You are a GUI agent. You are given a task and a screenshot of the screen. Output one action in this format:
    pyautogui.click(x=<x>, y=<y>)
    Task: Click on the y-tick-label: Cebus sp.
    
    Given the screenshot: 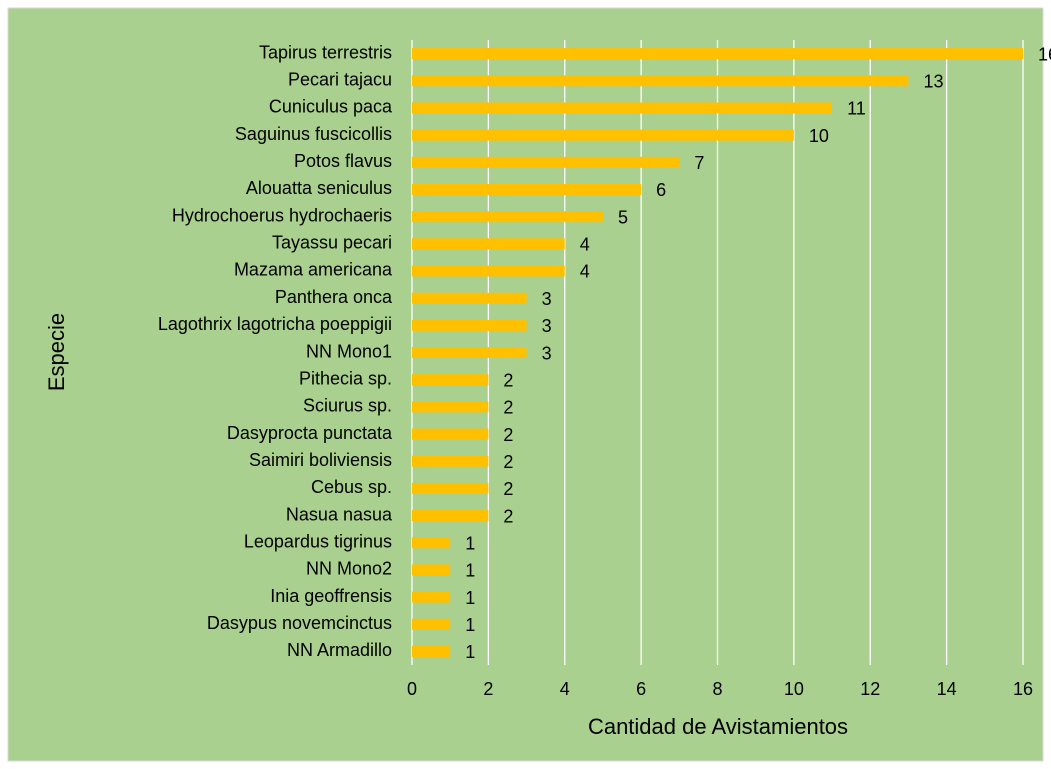 What is the action you would take?
    pyautogui.click(x=351, y=487)
    